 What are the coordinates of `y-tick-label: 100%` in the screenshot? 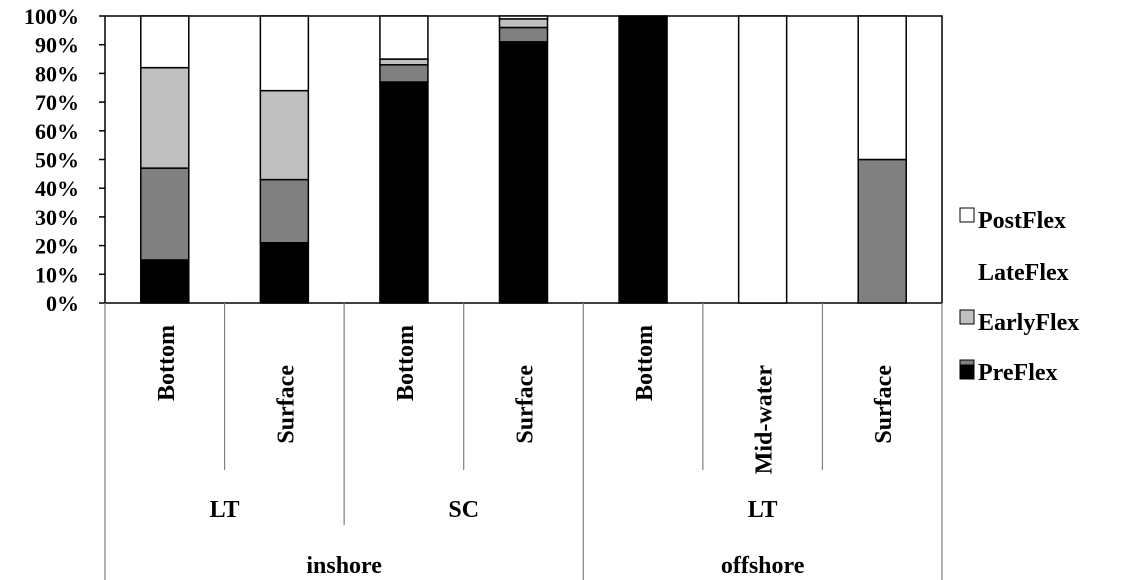 It's located at (51, 16).